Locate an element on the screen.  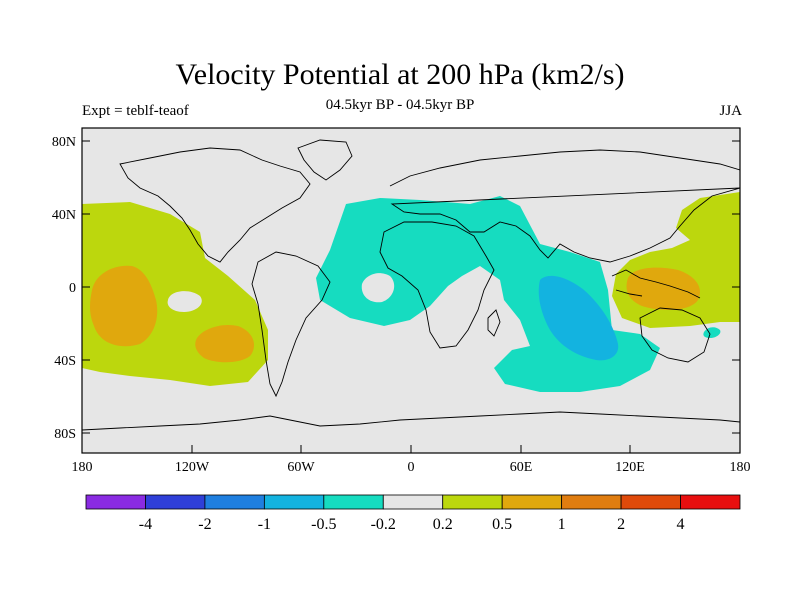
colorbar-label: 0.5 is located at coordinates (502, 524).